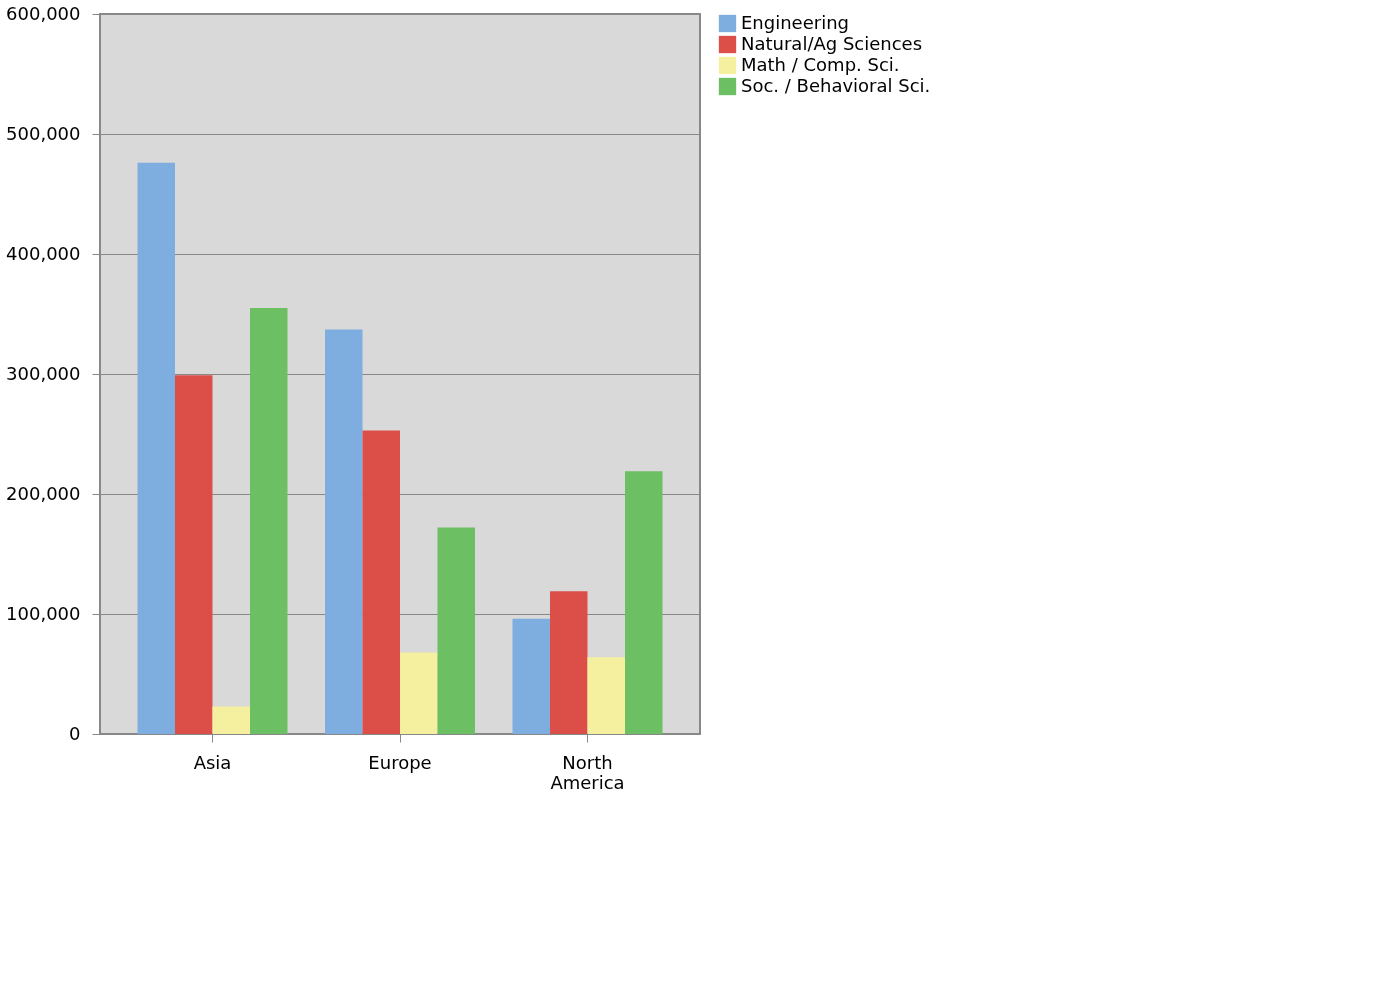 Image resolution: width=1382 pixels, height=981 pixels. Describe the element at coordinates (43, 253) in the screenshot. I see `y-tick-label: 400,000` at that location.